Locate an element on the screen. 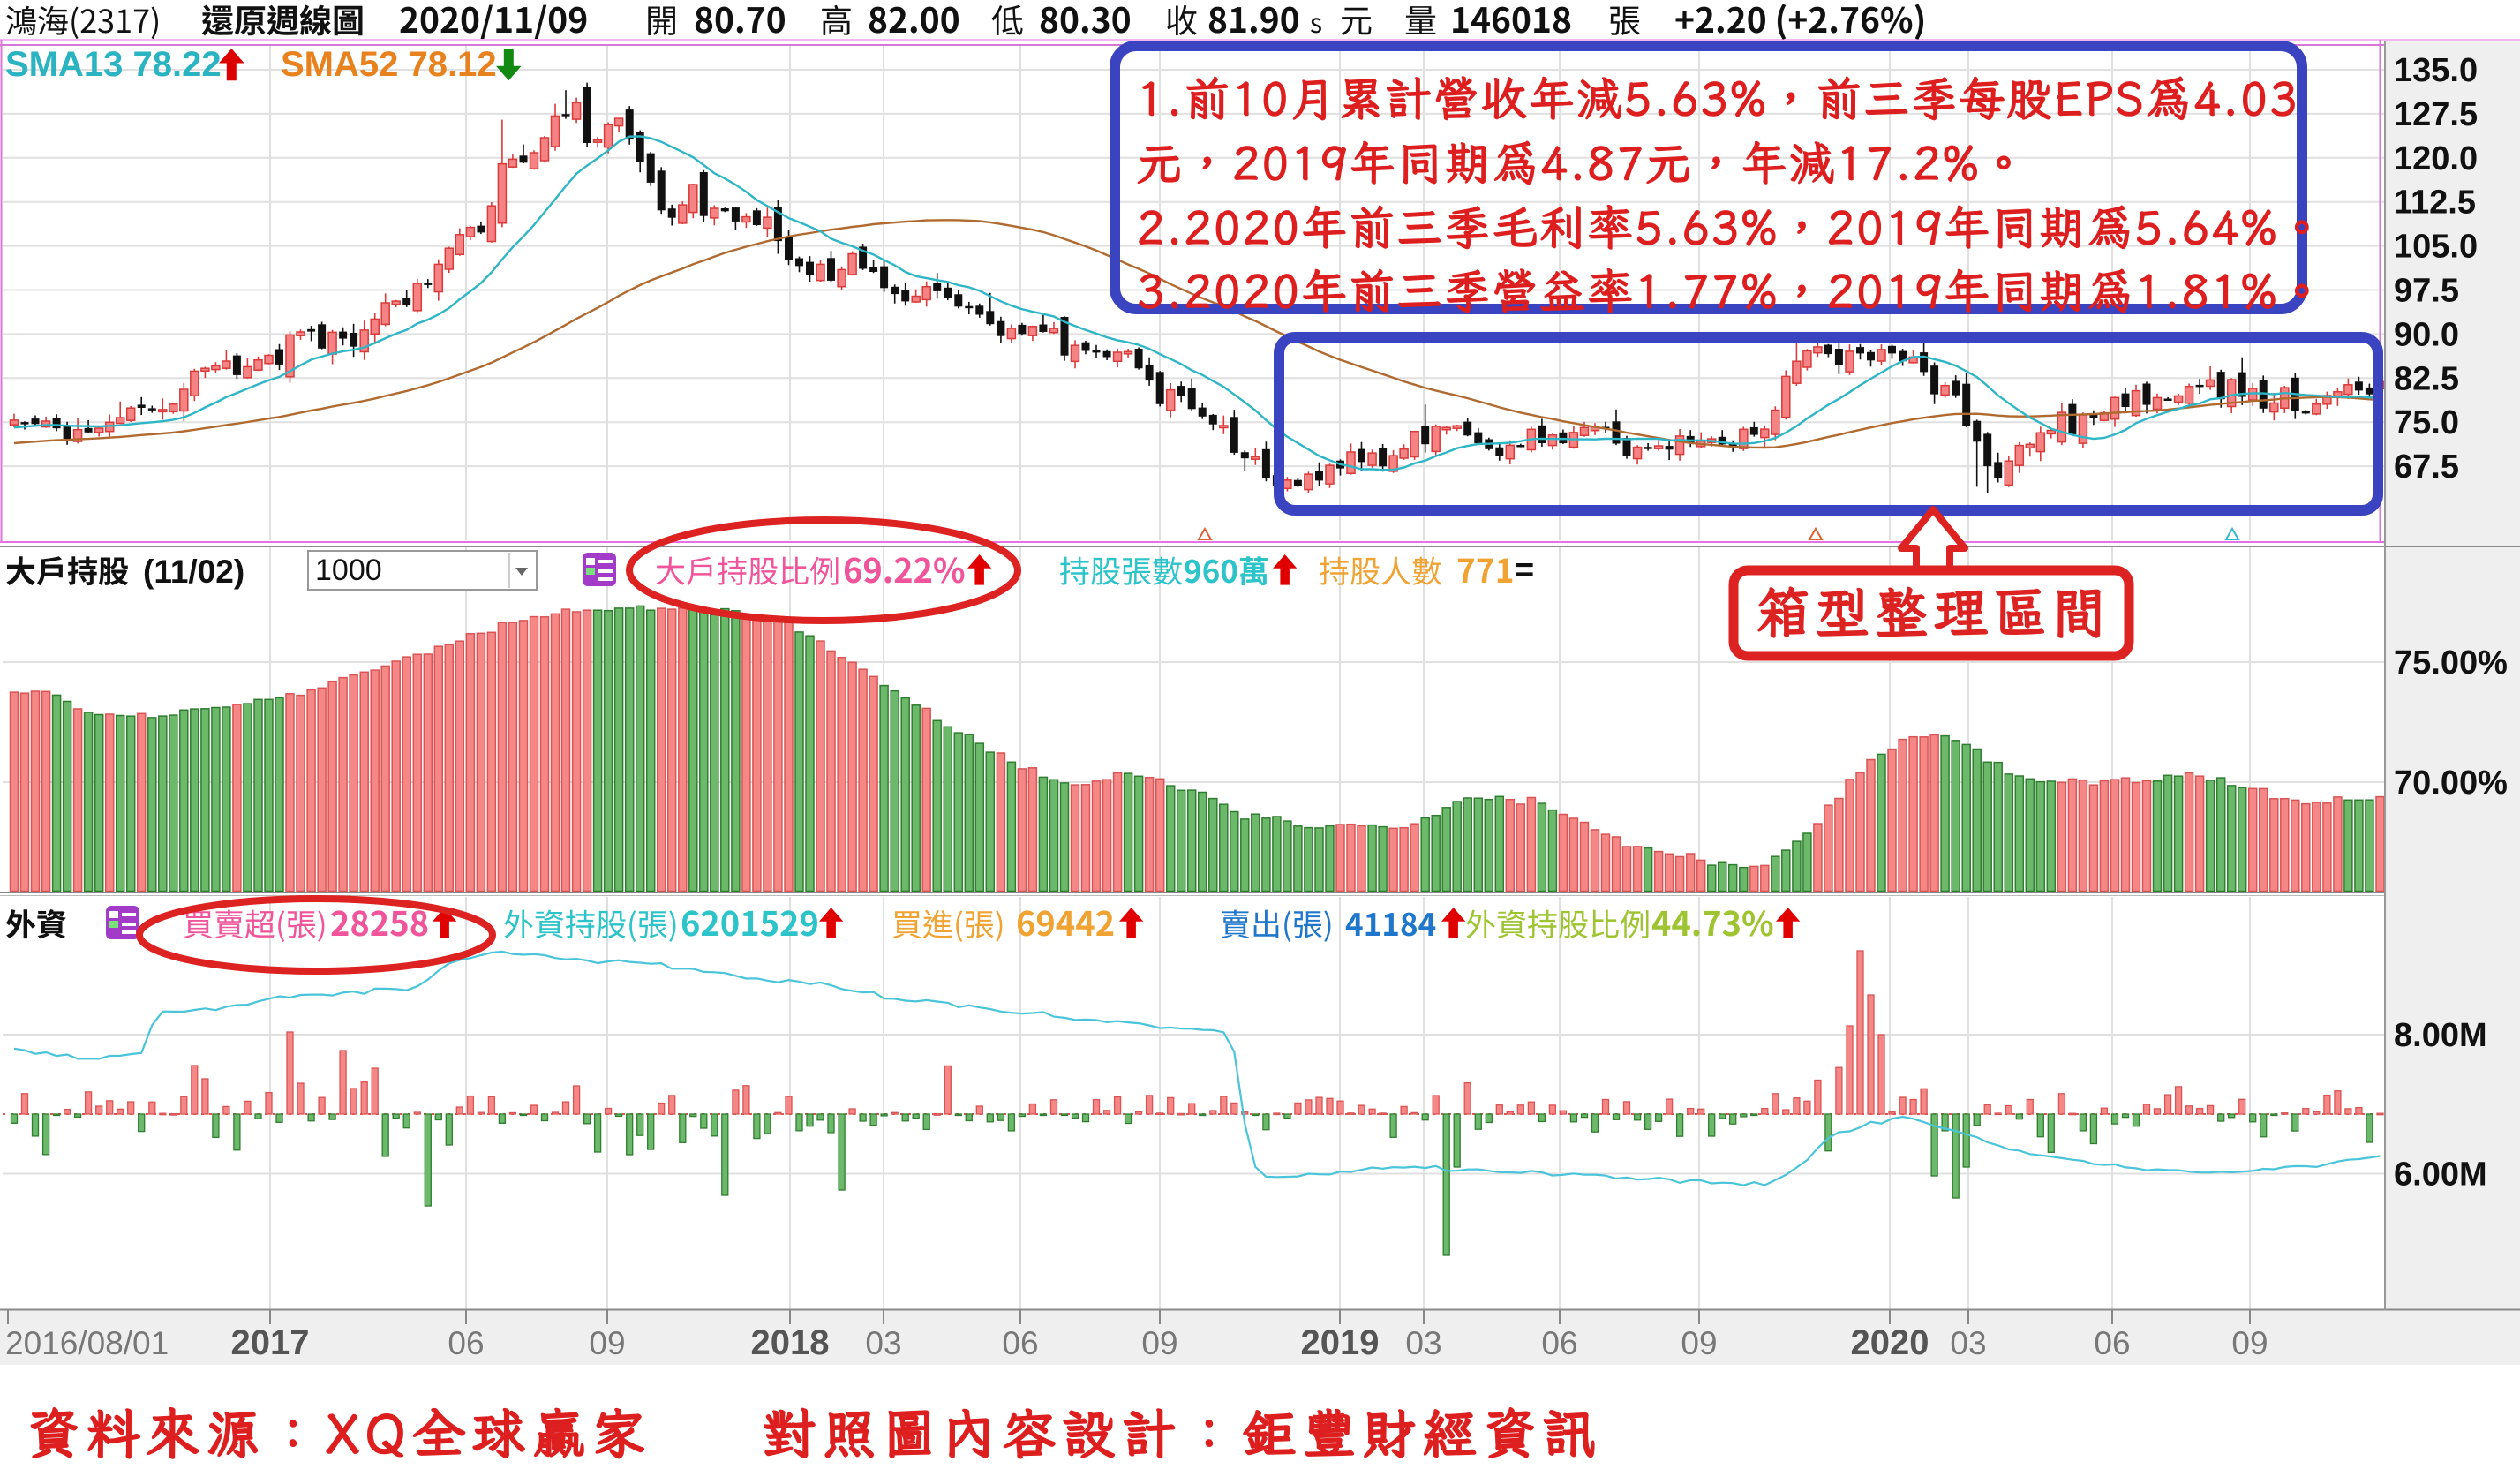 The width and height of the screenshot is (2520, 1469). svg-text: (11/02) is located at coordinates (193, 572).